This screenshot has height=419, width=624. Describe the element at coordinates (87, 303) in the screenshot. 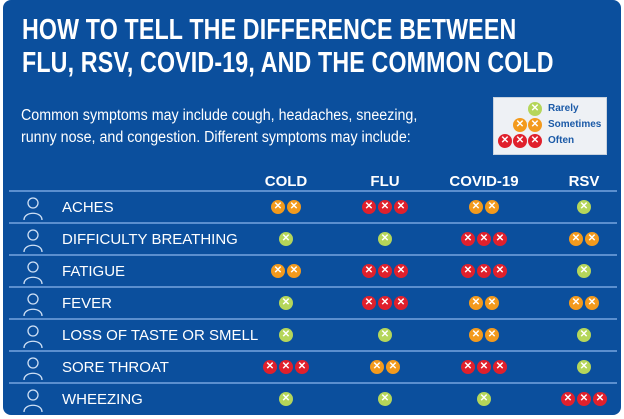

I see `symptom-label: FEVER` at that location.